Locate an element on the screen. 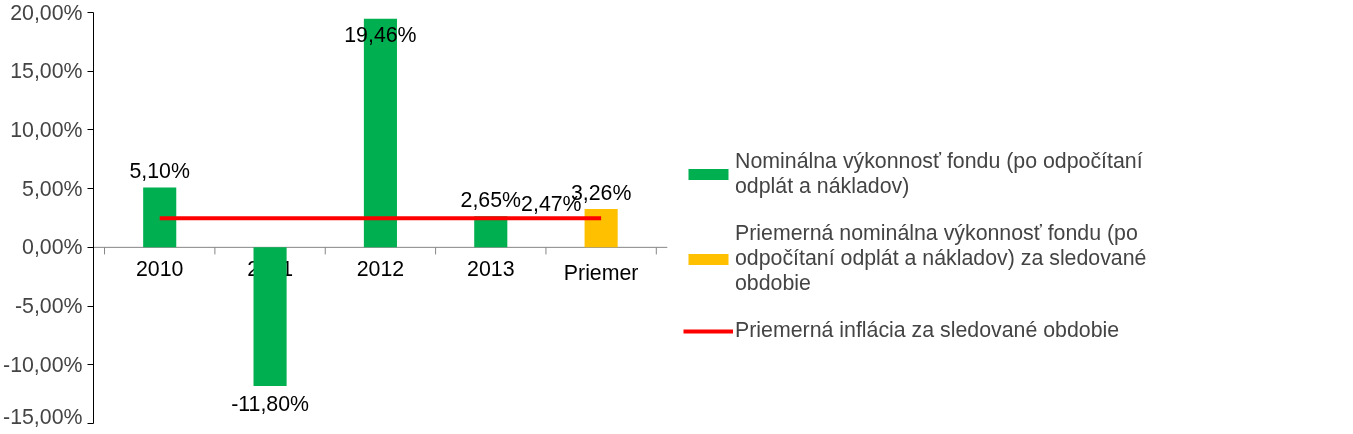 The height and width of the screenshot is (434, 1353). y-tick-label: 5,00% is located at coordinates (52, 188).